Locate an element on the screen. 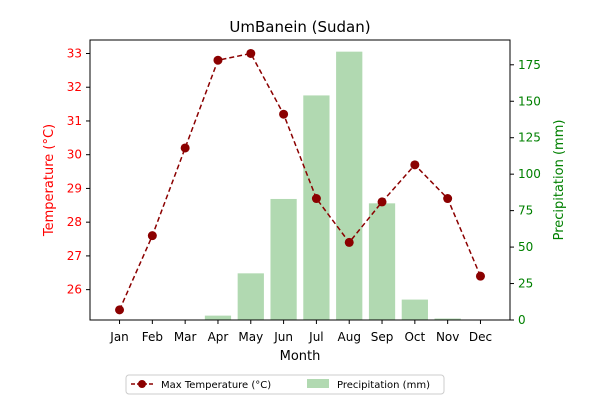 Image resolution: width=600 pixels, height=400 pixels. right-tick-label: 25 is located at coordinates (525, 284).